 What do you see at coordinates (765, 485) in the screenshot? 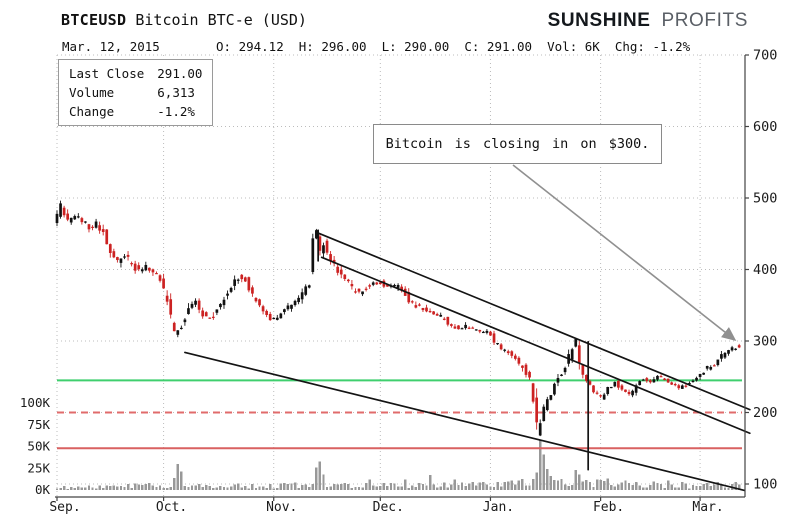
I see `svg-text: 100` at bounding box center [765, 485].